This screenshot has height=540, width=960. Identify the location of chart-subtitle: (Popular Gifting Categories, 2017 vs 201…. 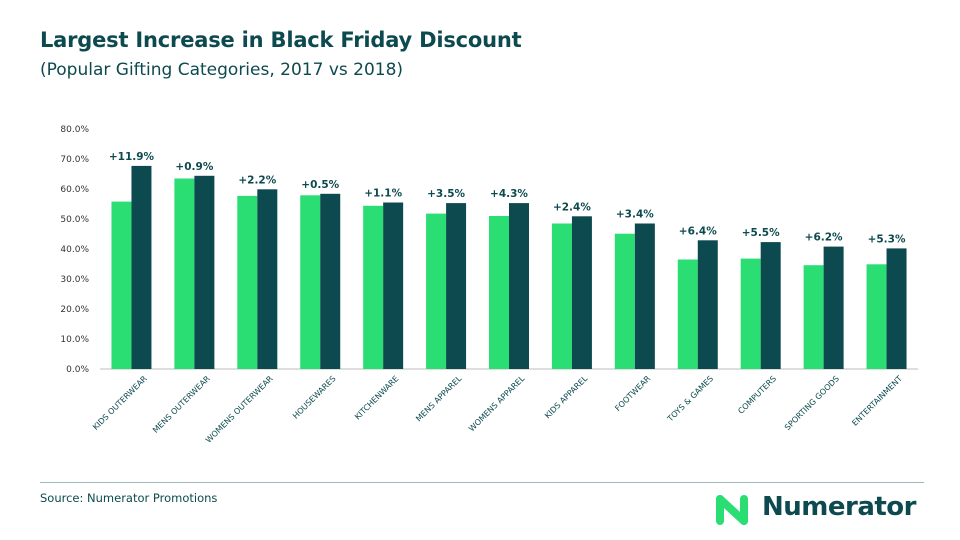
(222, 70).